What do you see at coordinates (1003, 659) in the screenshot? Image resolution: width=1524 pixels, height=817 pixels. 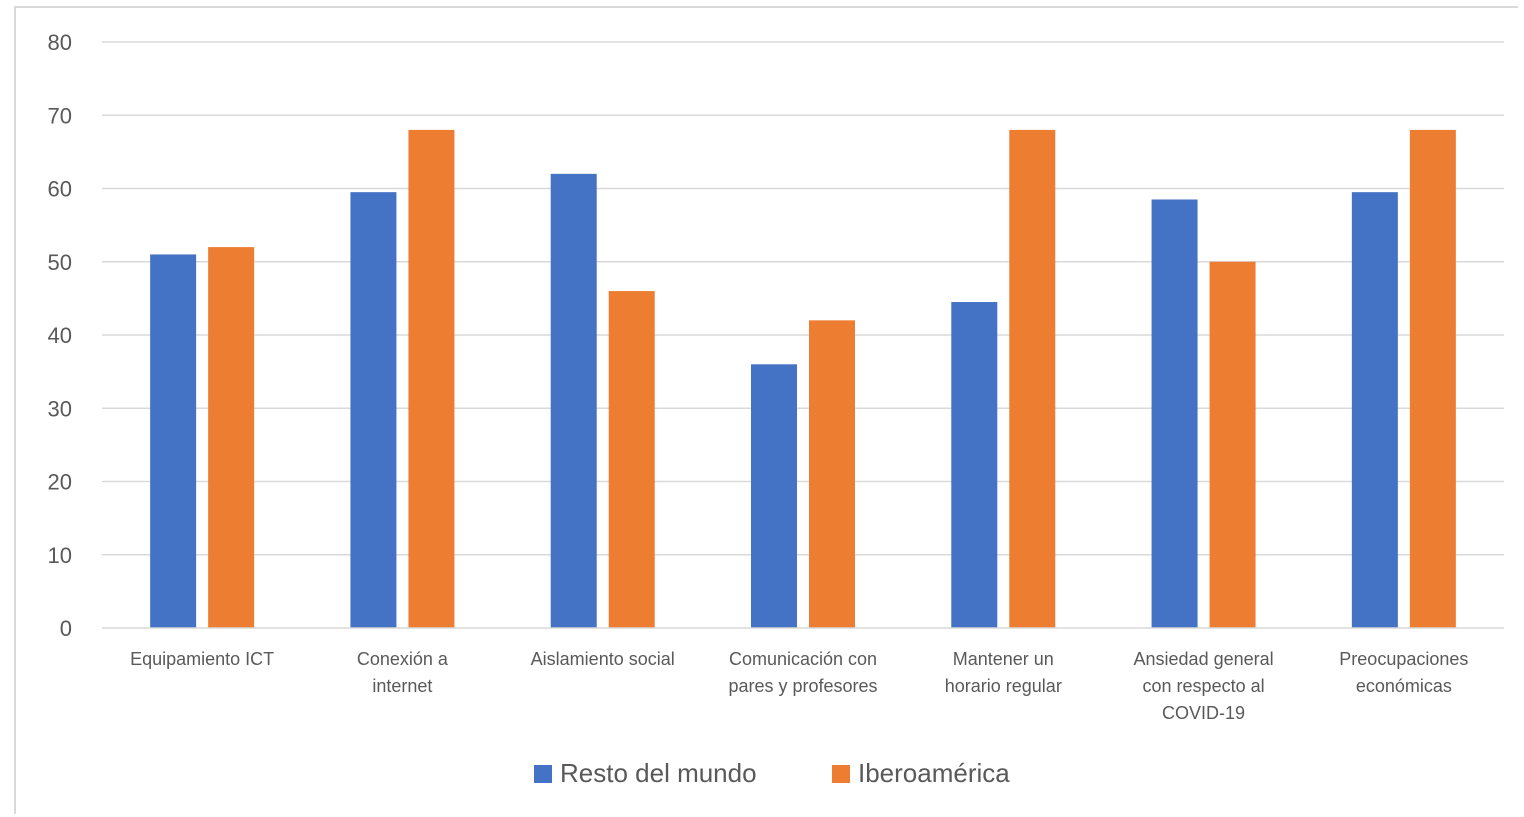 I see `x-category-label: Mantener un` at bounding box center [1003, 659].